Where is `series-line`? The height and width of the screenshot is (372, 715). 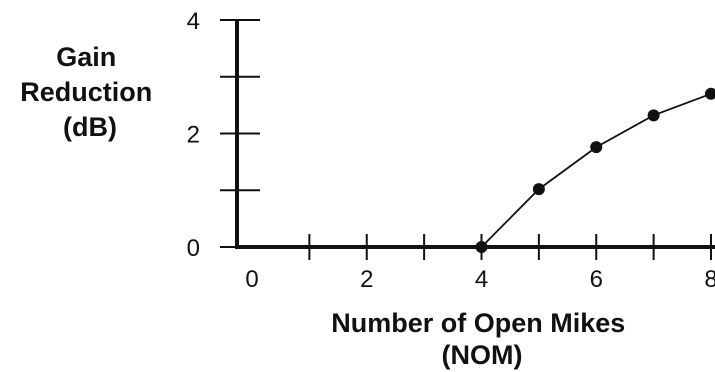 series-line is located at coordinates (596, 170).